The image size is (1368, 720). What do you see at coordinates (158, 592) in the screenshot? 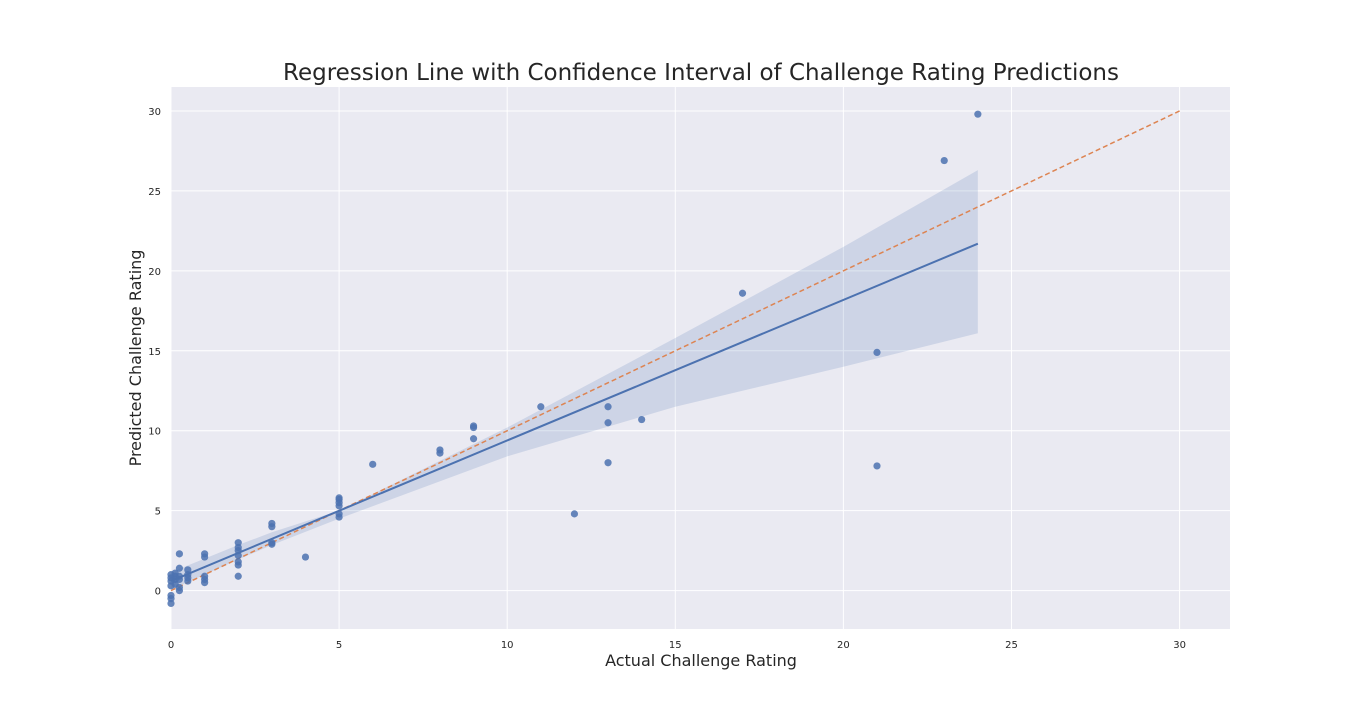
I see `y-tick-label: 0` at bounding box center [158, 592].